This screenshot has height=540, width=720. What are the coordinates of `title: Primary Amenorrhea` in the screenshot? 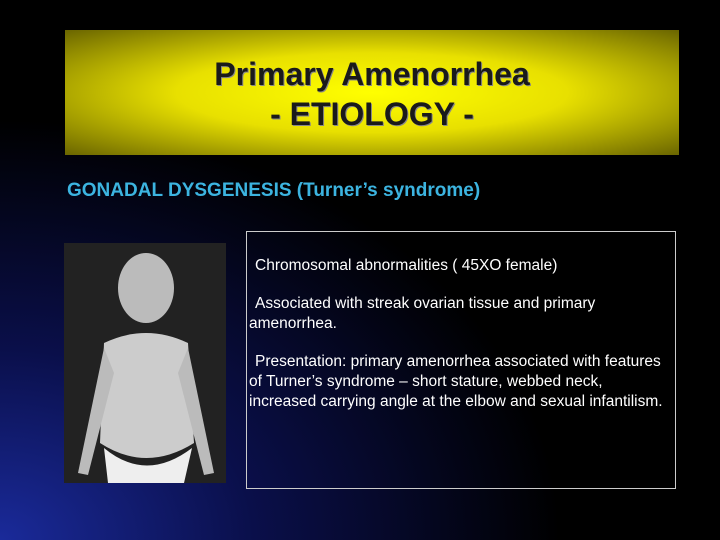 It's located at (372, 74).